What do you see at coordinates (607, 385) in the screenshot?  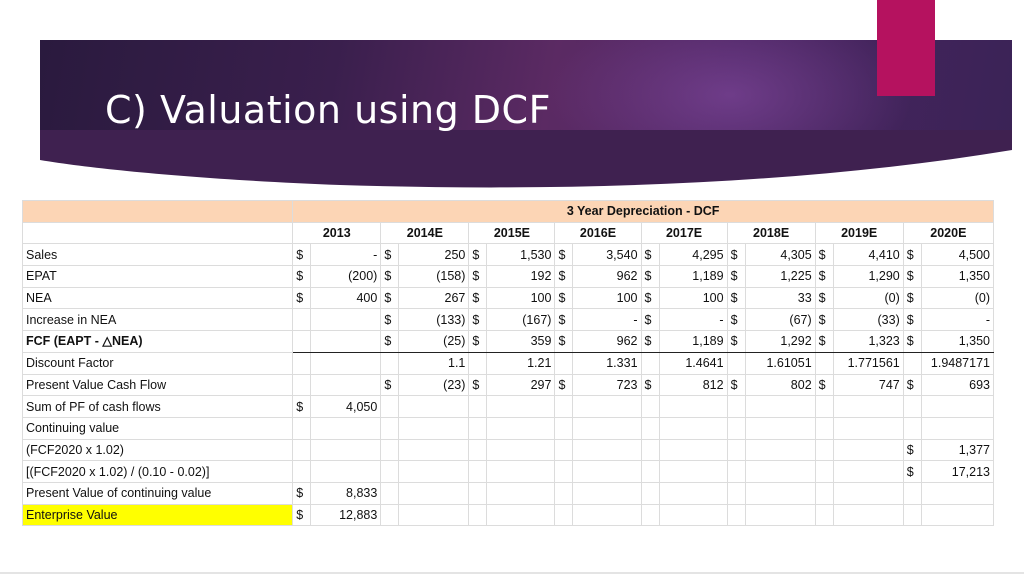 I see `value-cell: 723` at bounding box center [607, 385].